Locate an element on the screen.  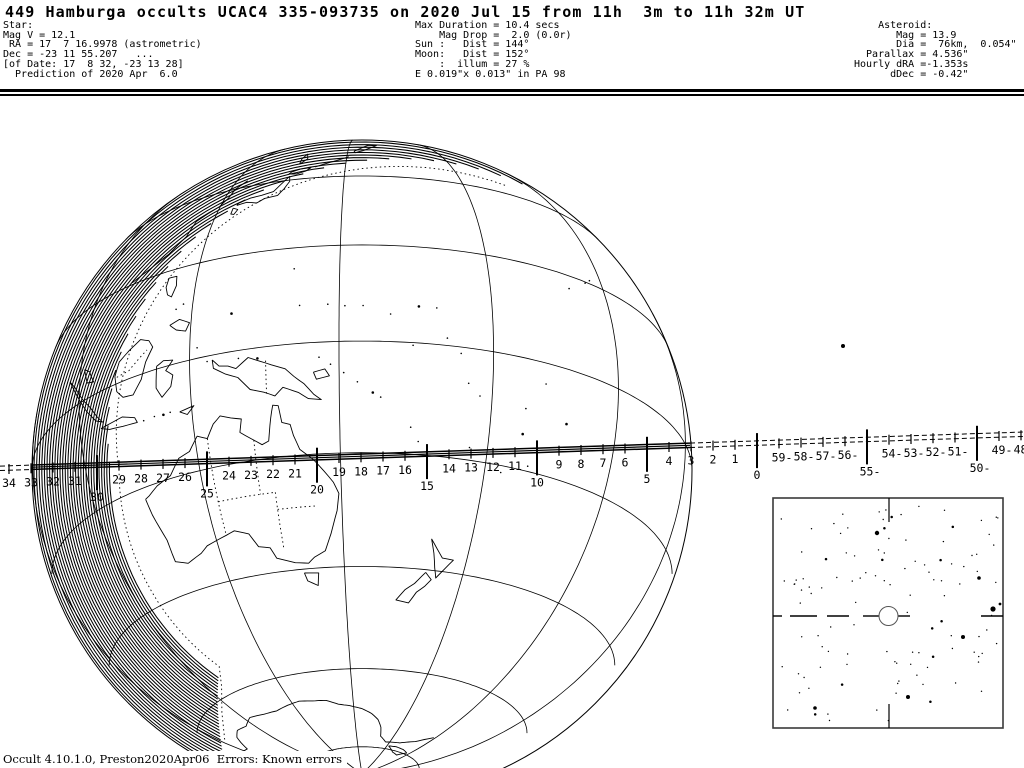
tick-label: 2 is located at coordinates (713, 460).